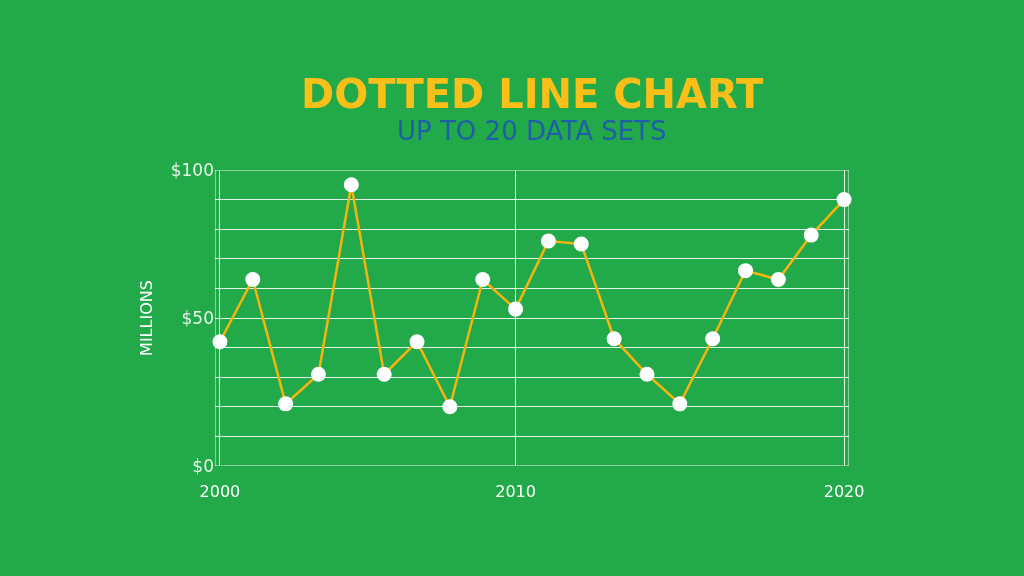 This screenshot has width=1024, height=576. What do you see at coordinates (532, 131) in the screenshot?
I see `chart-subtitle: UP TO 20 DATA SETS` at bounding box center [532, 131].